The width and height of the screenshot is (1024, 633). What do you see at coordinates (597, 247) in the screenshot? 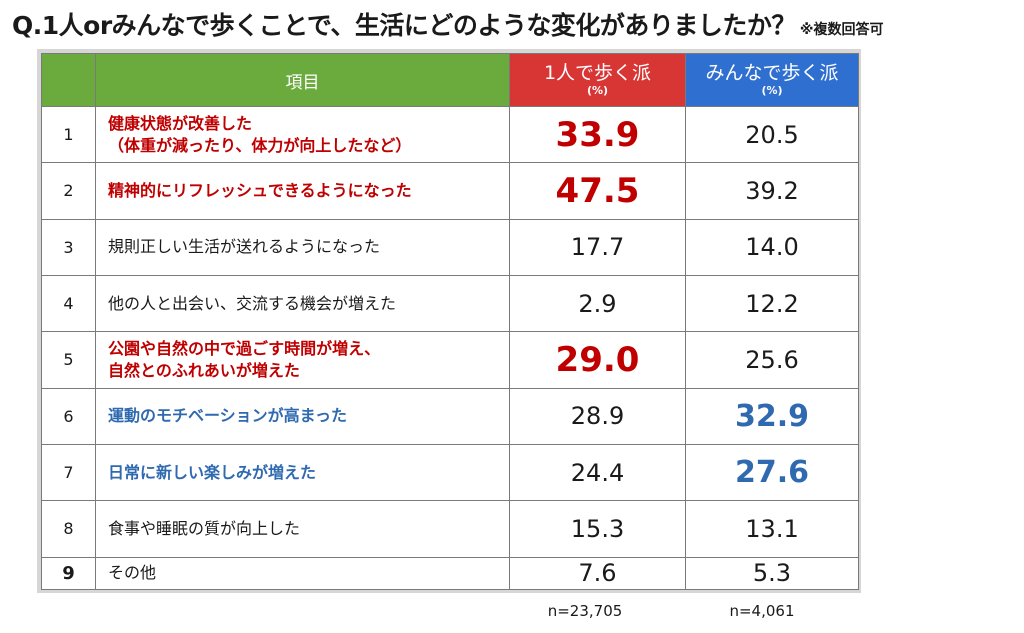
I see `solo-value: 17.7` at bounding box center [597, 247].